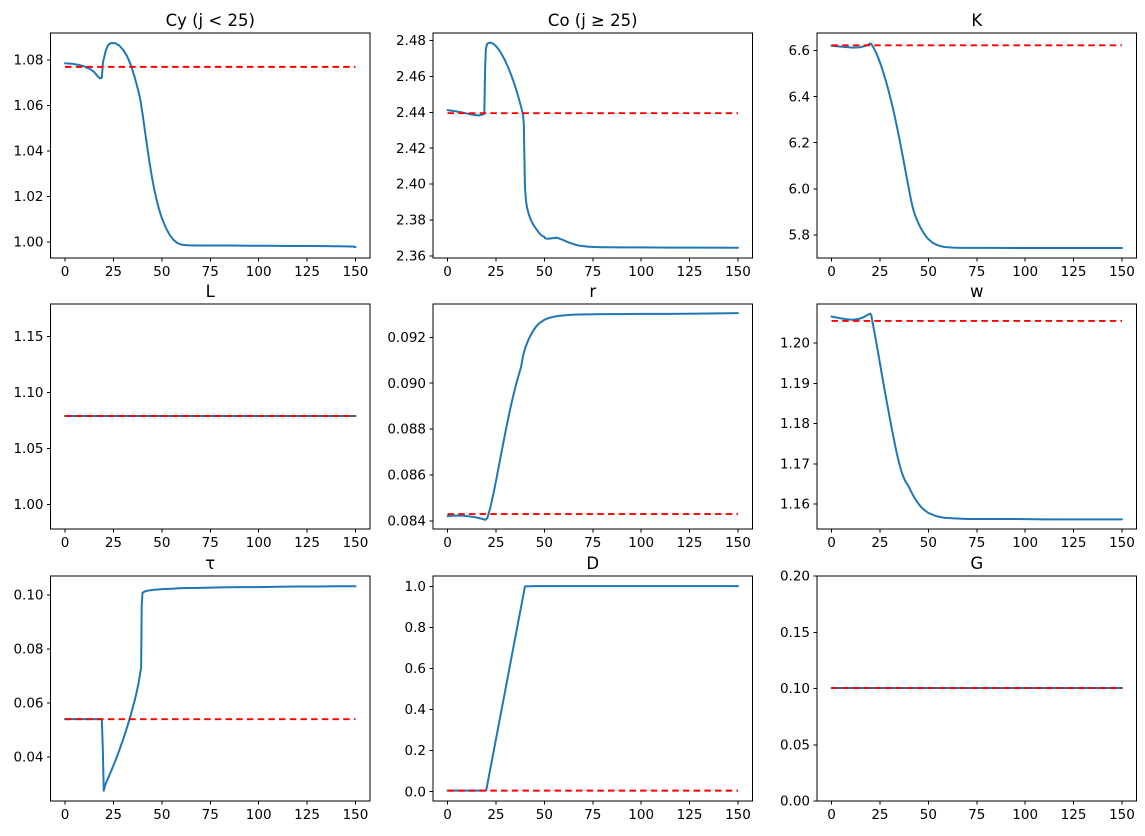 This screenshot has height=836, width=1145. Describe the element at coordinates (977, 20) in the screenshot. I see `subplot-title-k: K` at that location.